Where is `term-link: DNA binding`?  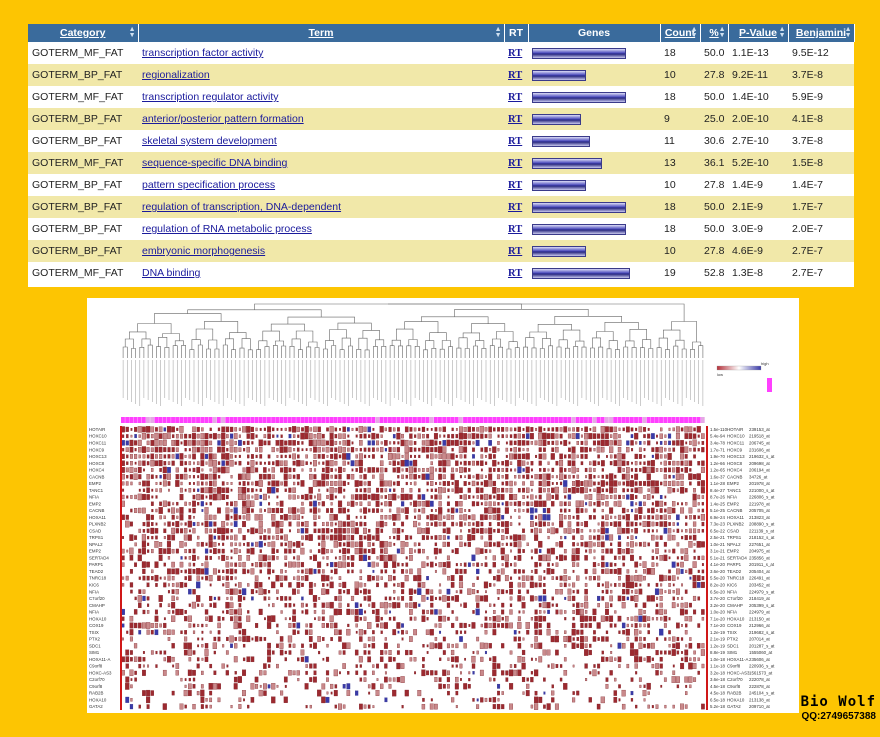
term-link: DNA binding is located at coordinates (171, 273).